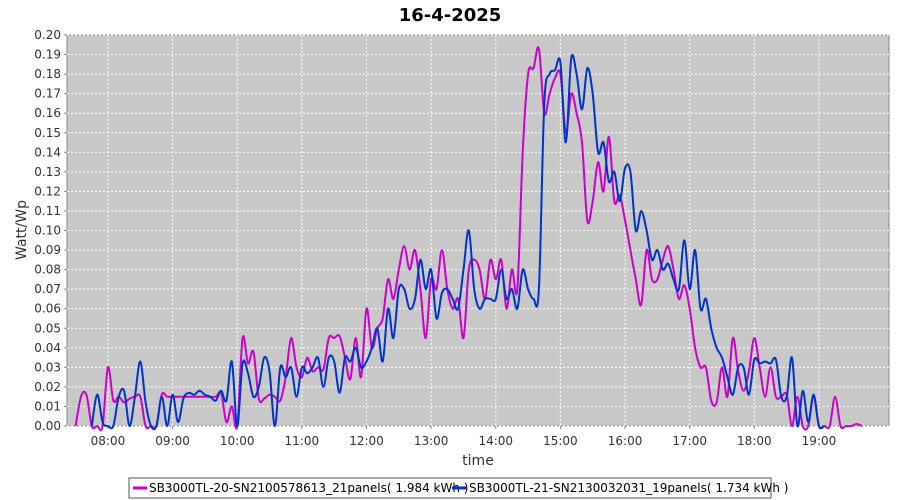 The height and width of the screenshot is (500, 900). What do you see at coordinates (237, 441) in the screenshot?
I see `x-tick-label: 10:00` at bounding box center [237, 441].